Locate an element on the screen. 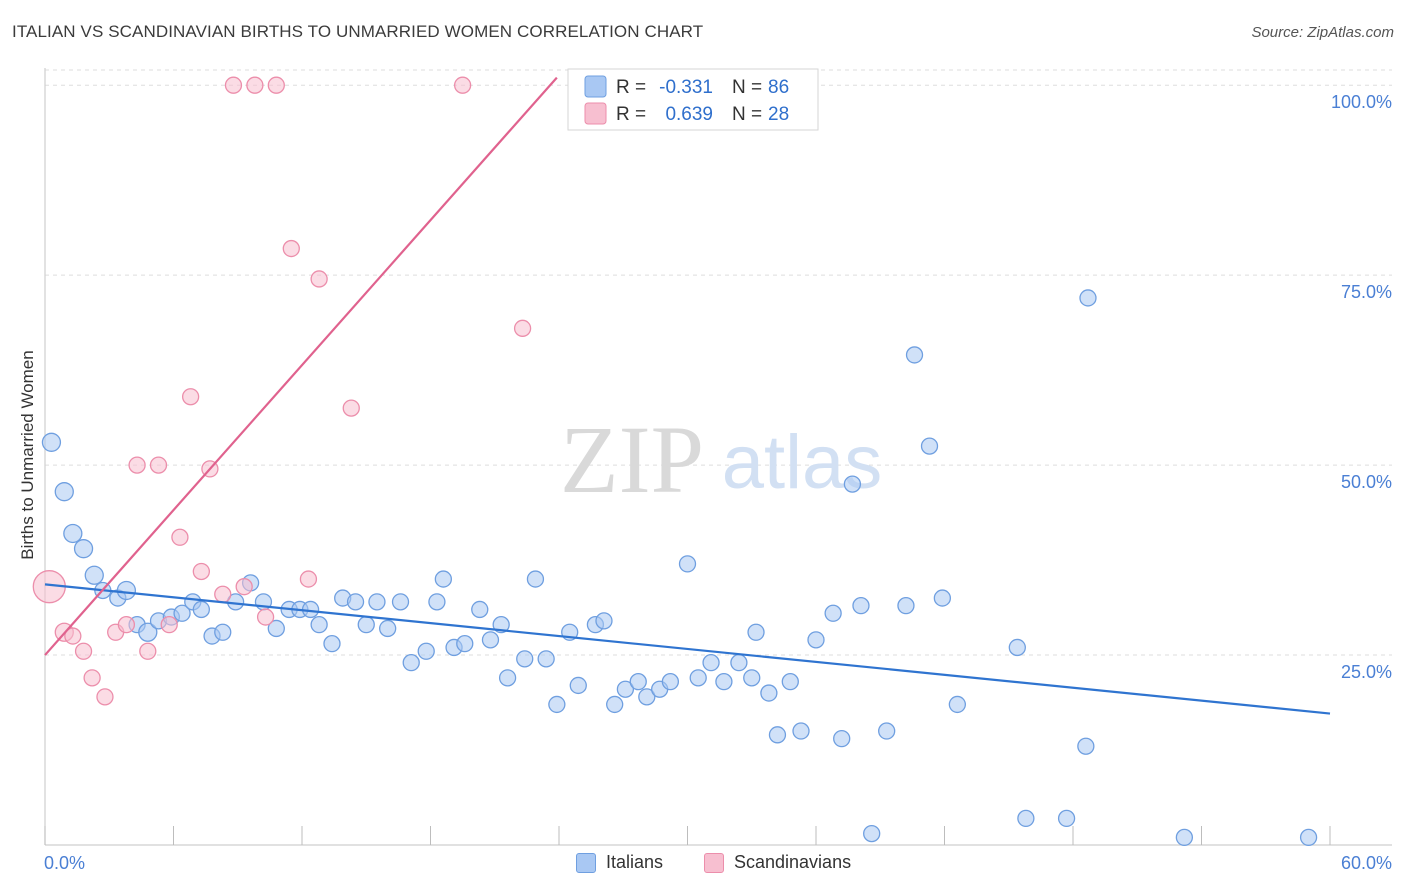 The height and width of the screenshot is (892, 1406). scandinavians-label: Scandinavians is located at coordinates (793, 862).